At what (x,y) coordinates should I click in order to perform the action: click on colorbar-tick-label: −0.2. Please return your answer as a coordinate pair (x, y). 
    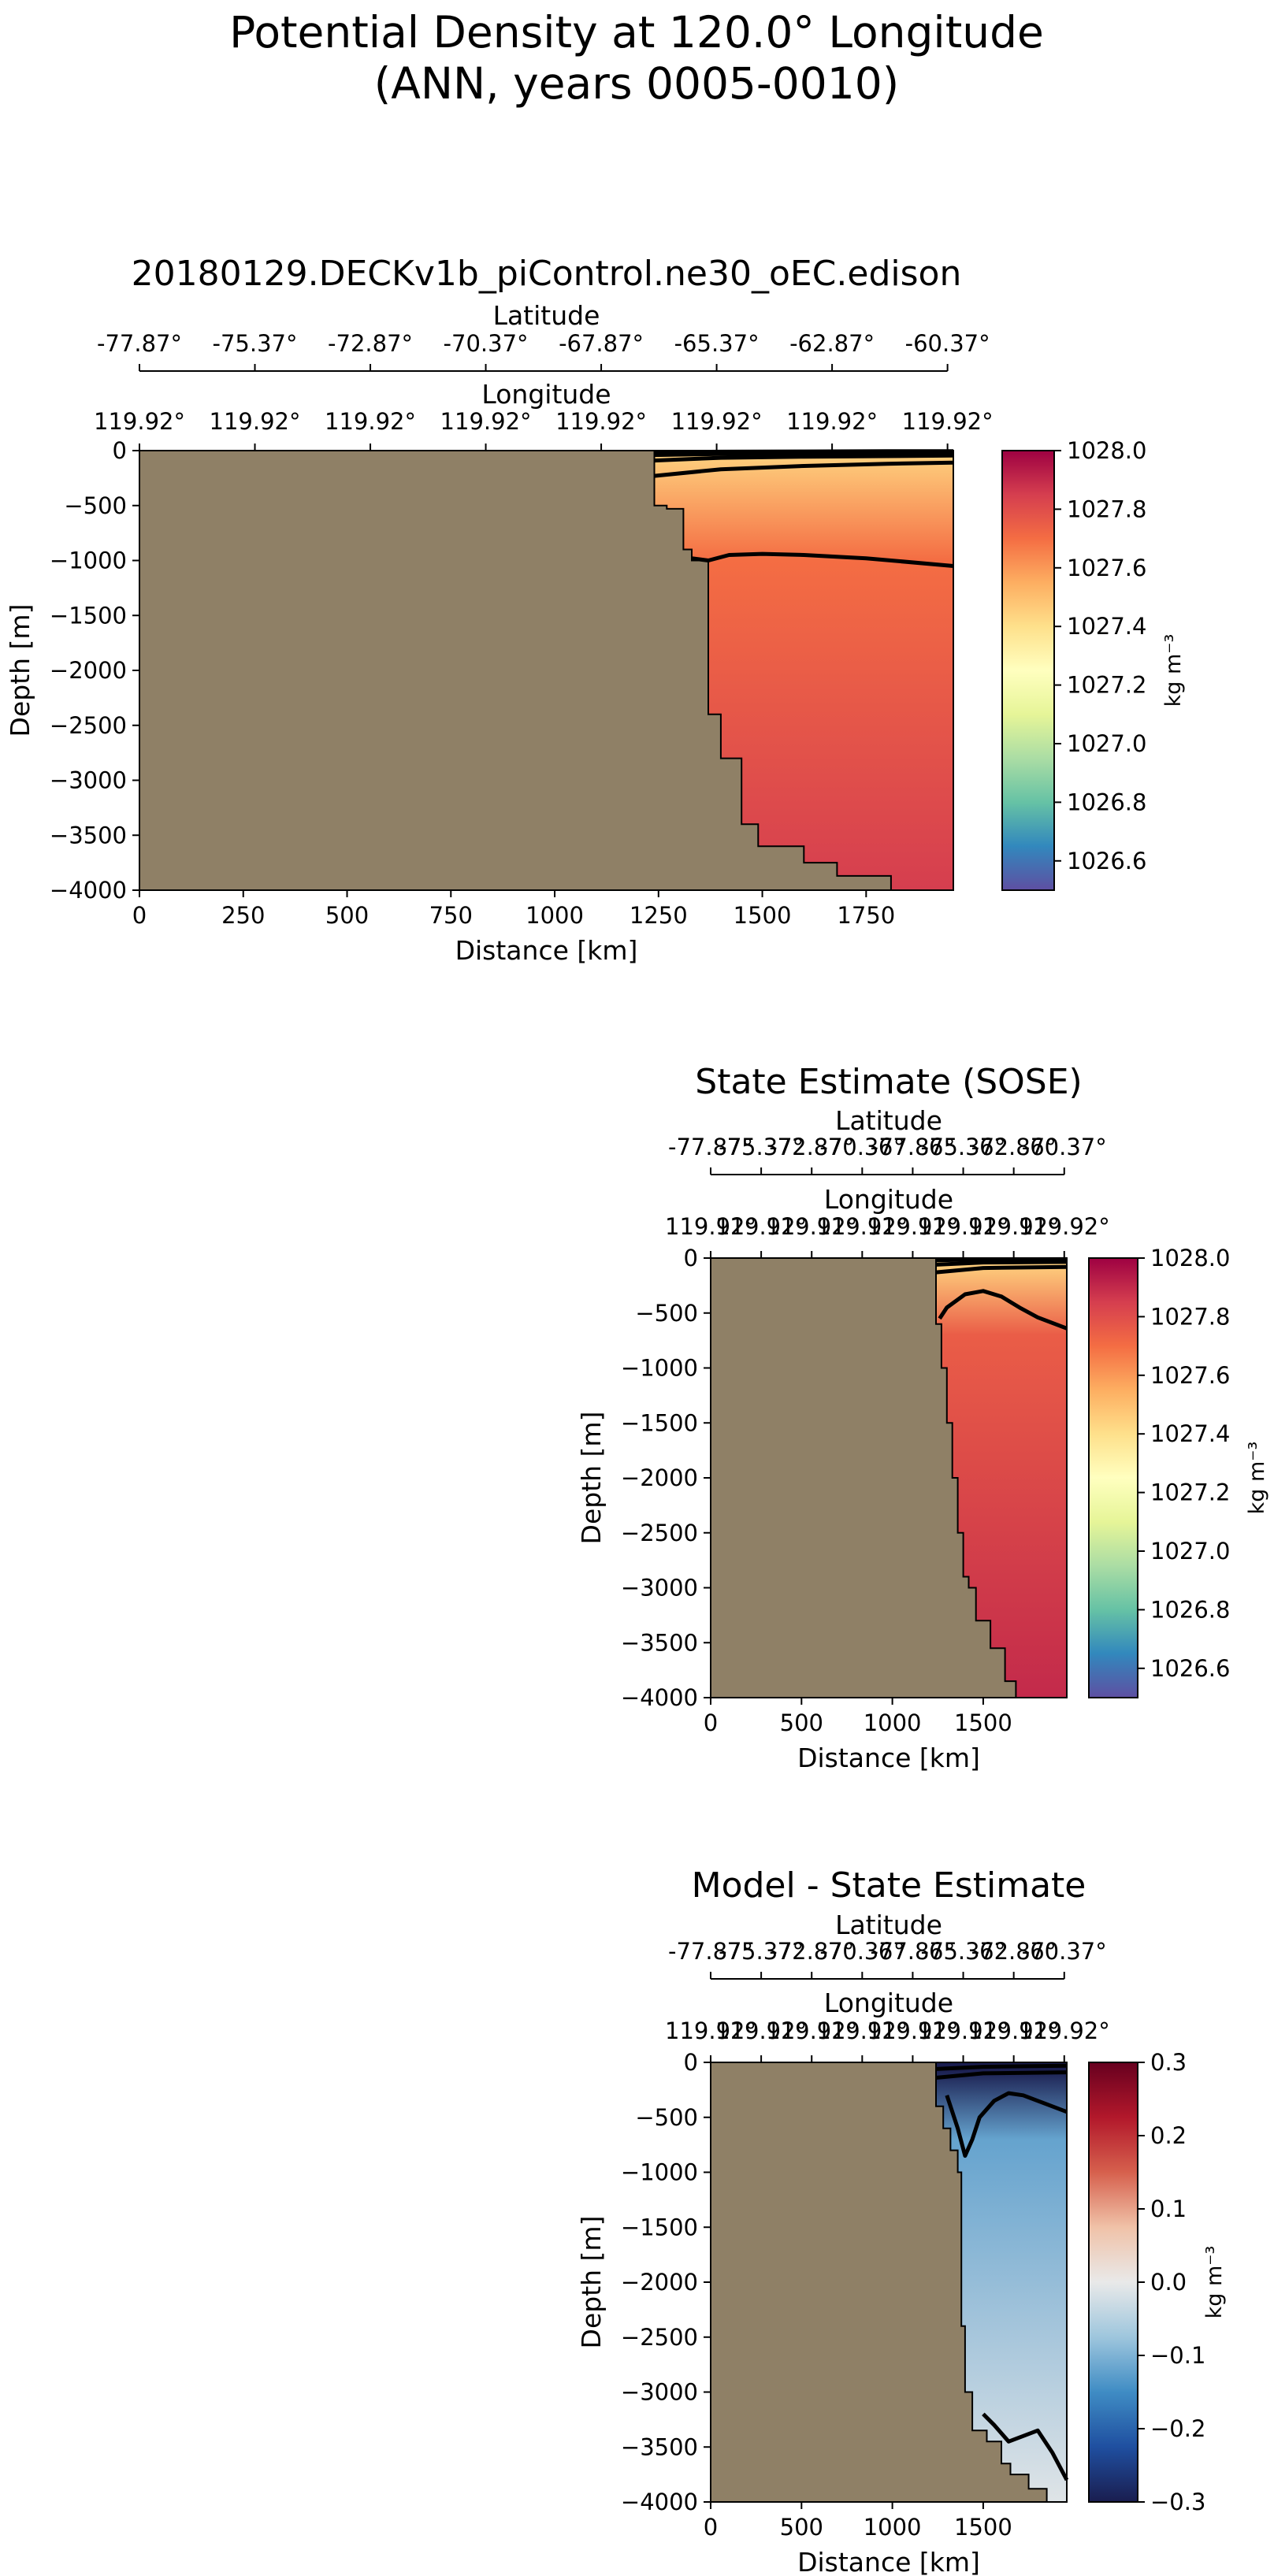
    Looking at the image, I should click on (1177, 2428).